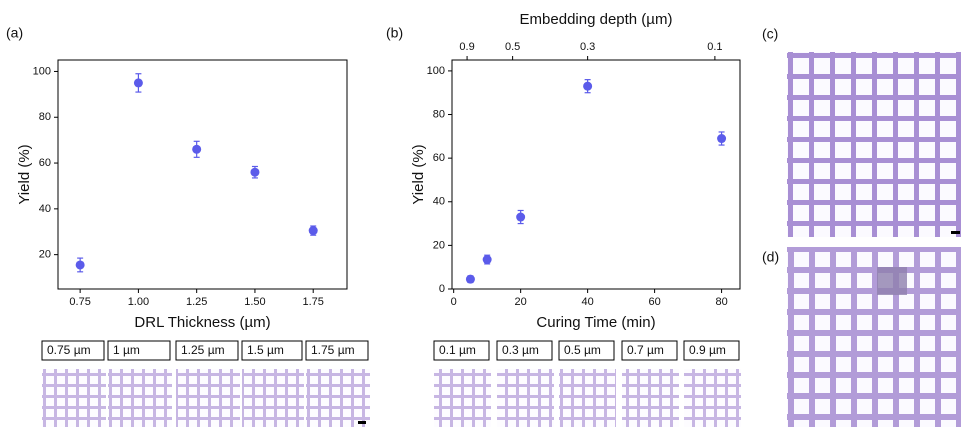 The image size is (961, 427). I want to click on thumbnail-label: 1.5 µm, so click(265, 350).